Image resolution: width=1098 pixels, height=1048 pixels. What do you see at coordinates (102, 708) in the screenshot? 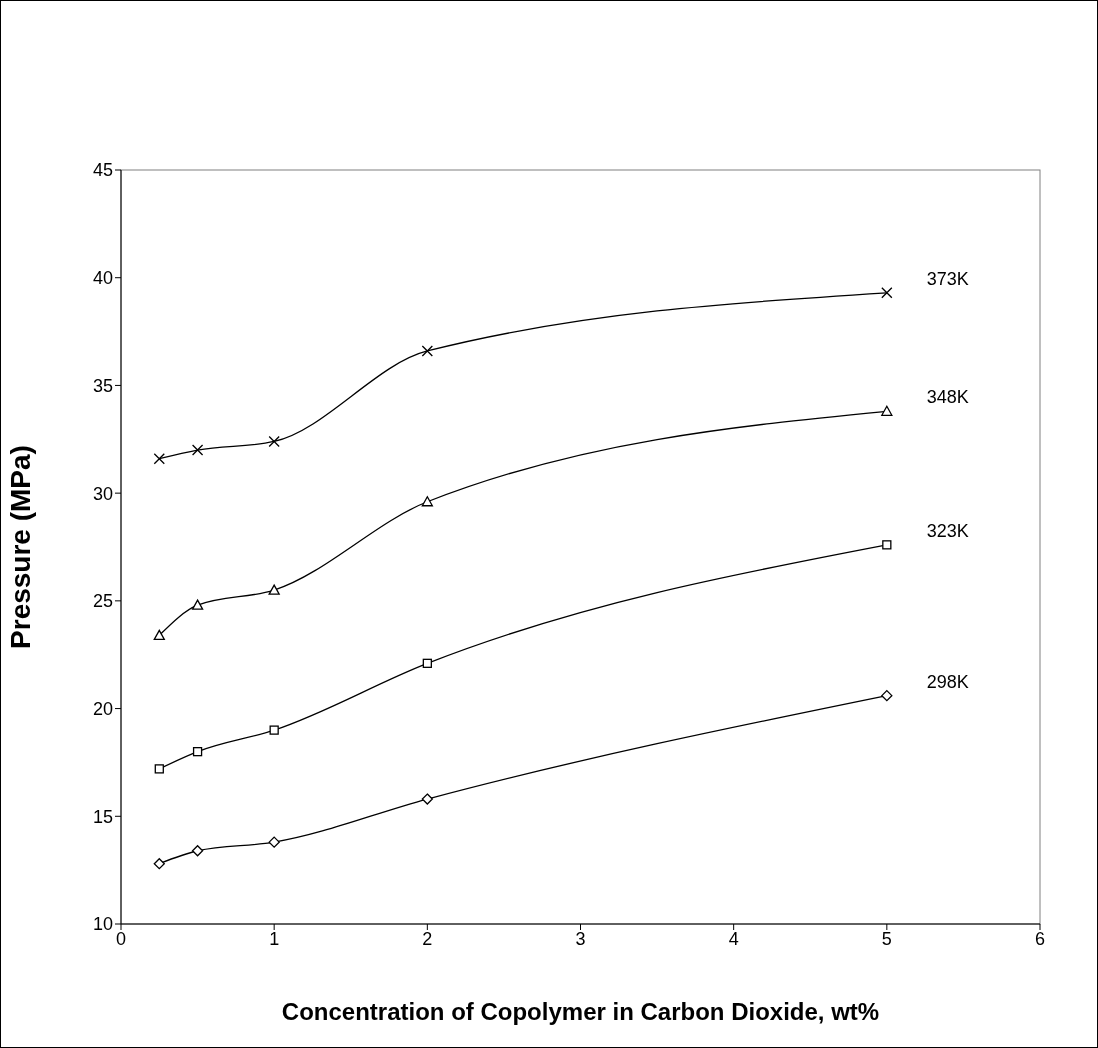
I see `y-tick-label: 20` at bounding box center [102, 708].